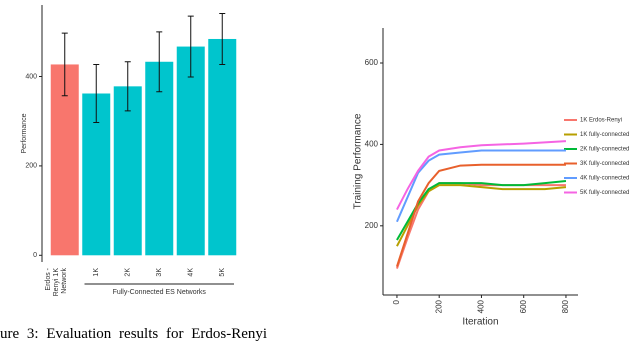 This screenshot has height=344, width=640. I want to click on x-tick-label: 400, so click(481, 306).